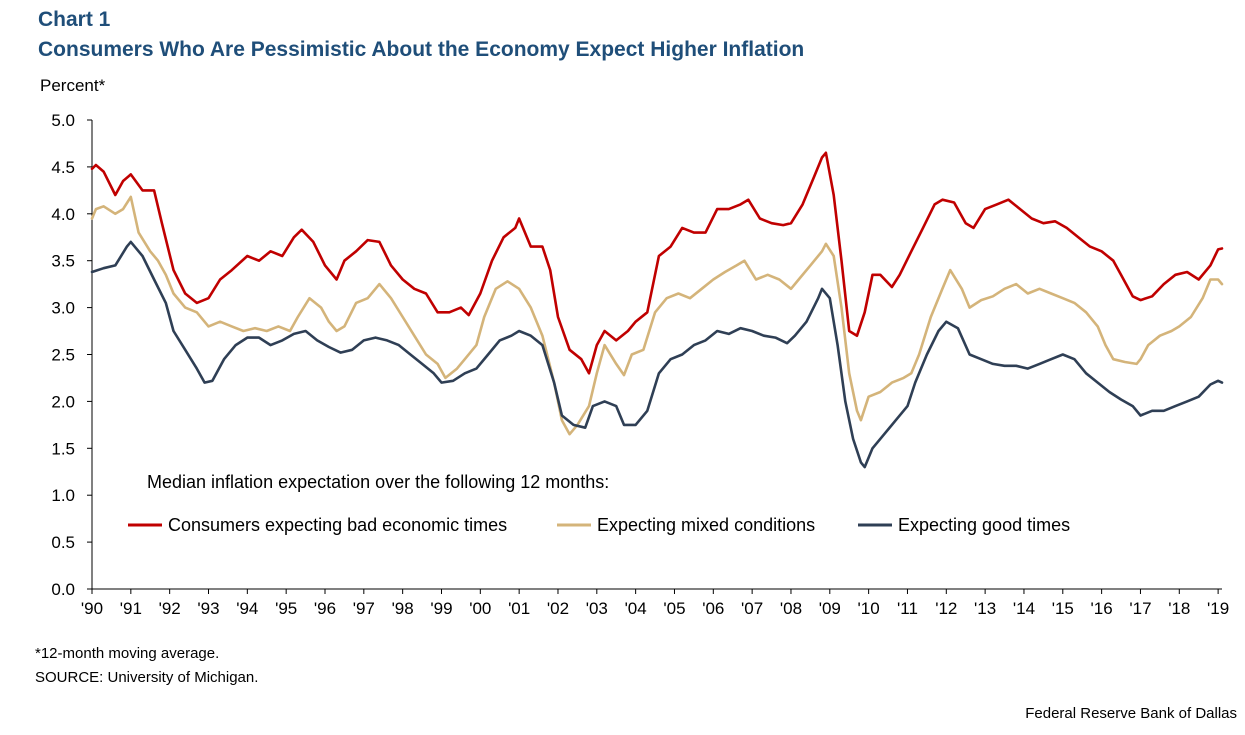  What do you see at coordinates (907, 608) in the screenshot?
I see `x-tick-label: '11` at bounding box center [907, 608].